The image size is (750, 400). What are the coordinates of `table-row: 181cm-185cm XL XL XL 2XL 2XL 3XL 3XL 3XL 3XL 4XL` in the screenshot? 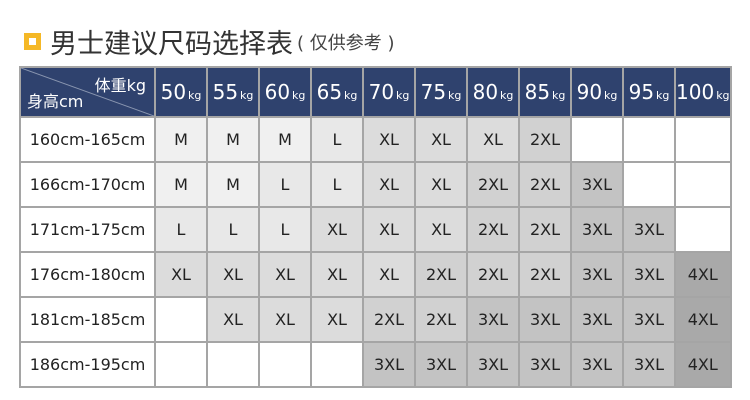 It's located at (375, 319).